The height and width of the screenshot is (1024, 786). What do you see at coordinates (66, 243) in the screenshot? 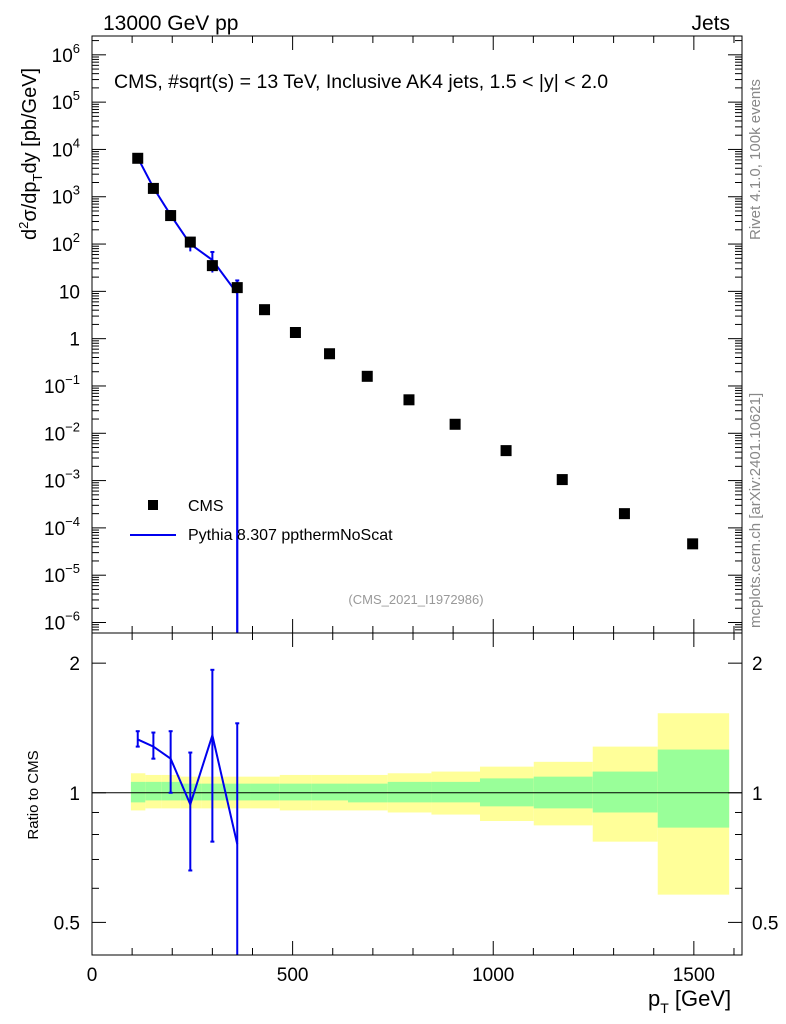
I see `y-tick-label: 10²` at bounding box center [66, 243].